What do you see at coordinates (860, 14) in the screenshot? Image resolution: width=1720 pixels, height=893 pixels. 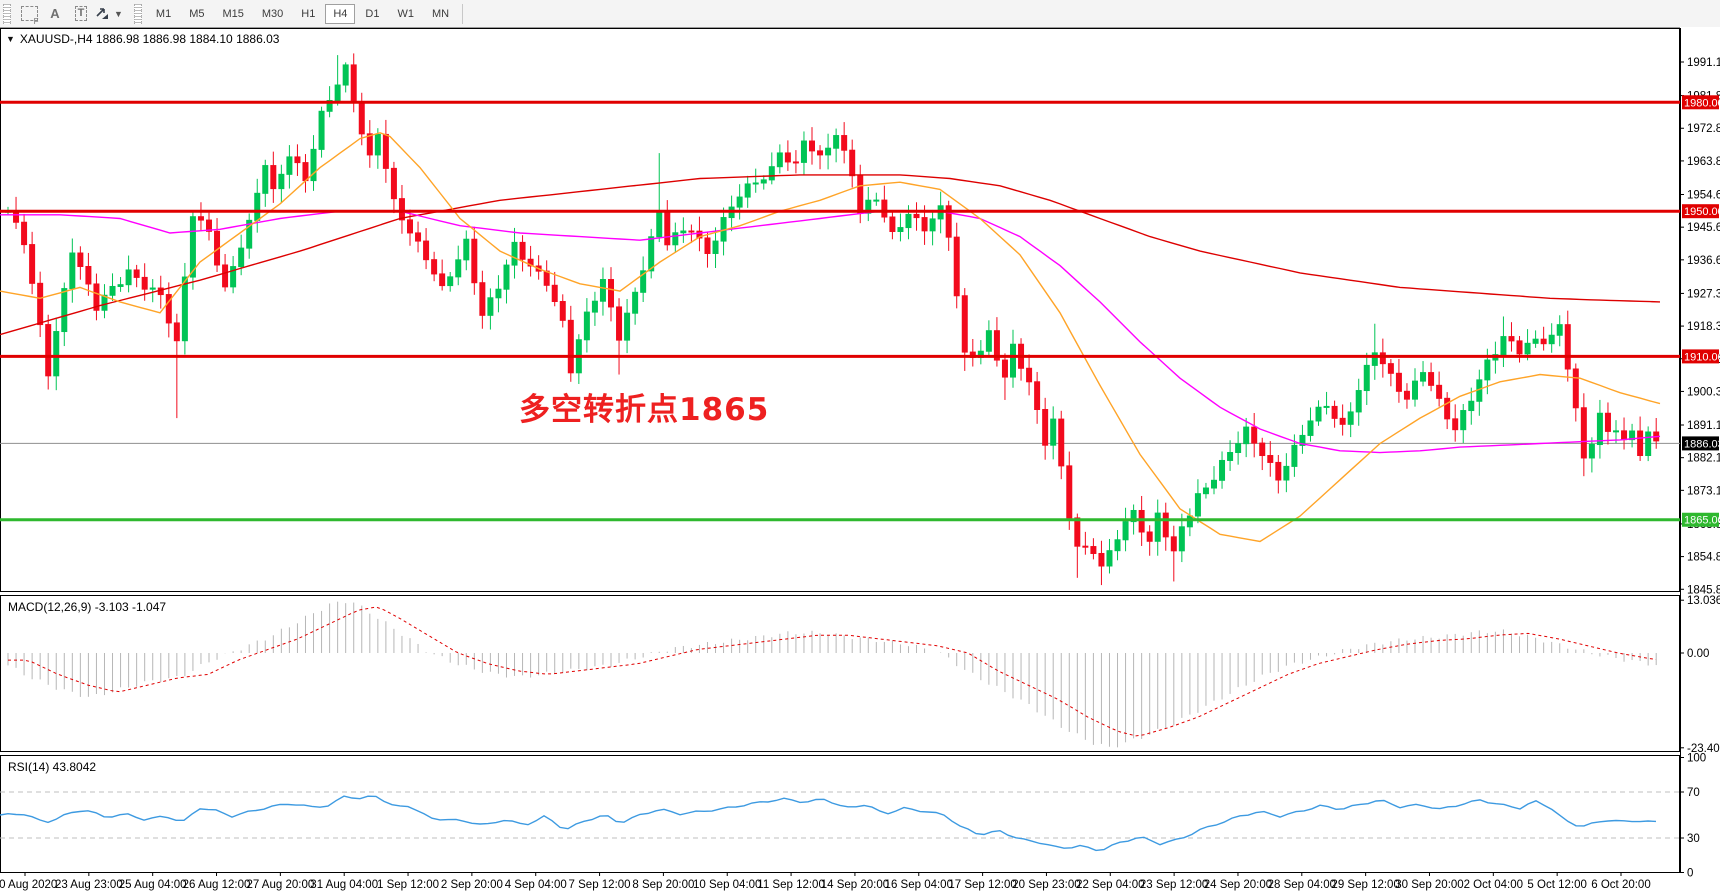 I see `toolbar: F A T ▼ M1 M5 M15 M30 H1 H4 D1 W1 MN` at bounding box center [860, 14].